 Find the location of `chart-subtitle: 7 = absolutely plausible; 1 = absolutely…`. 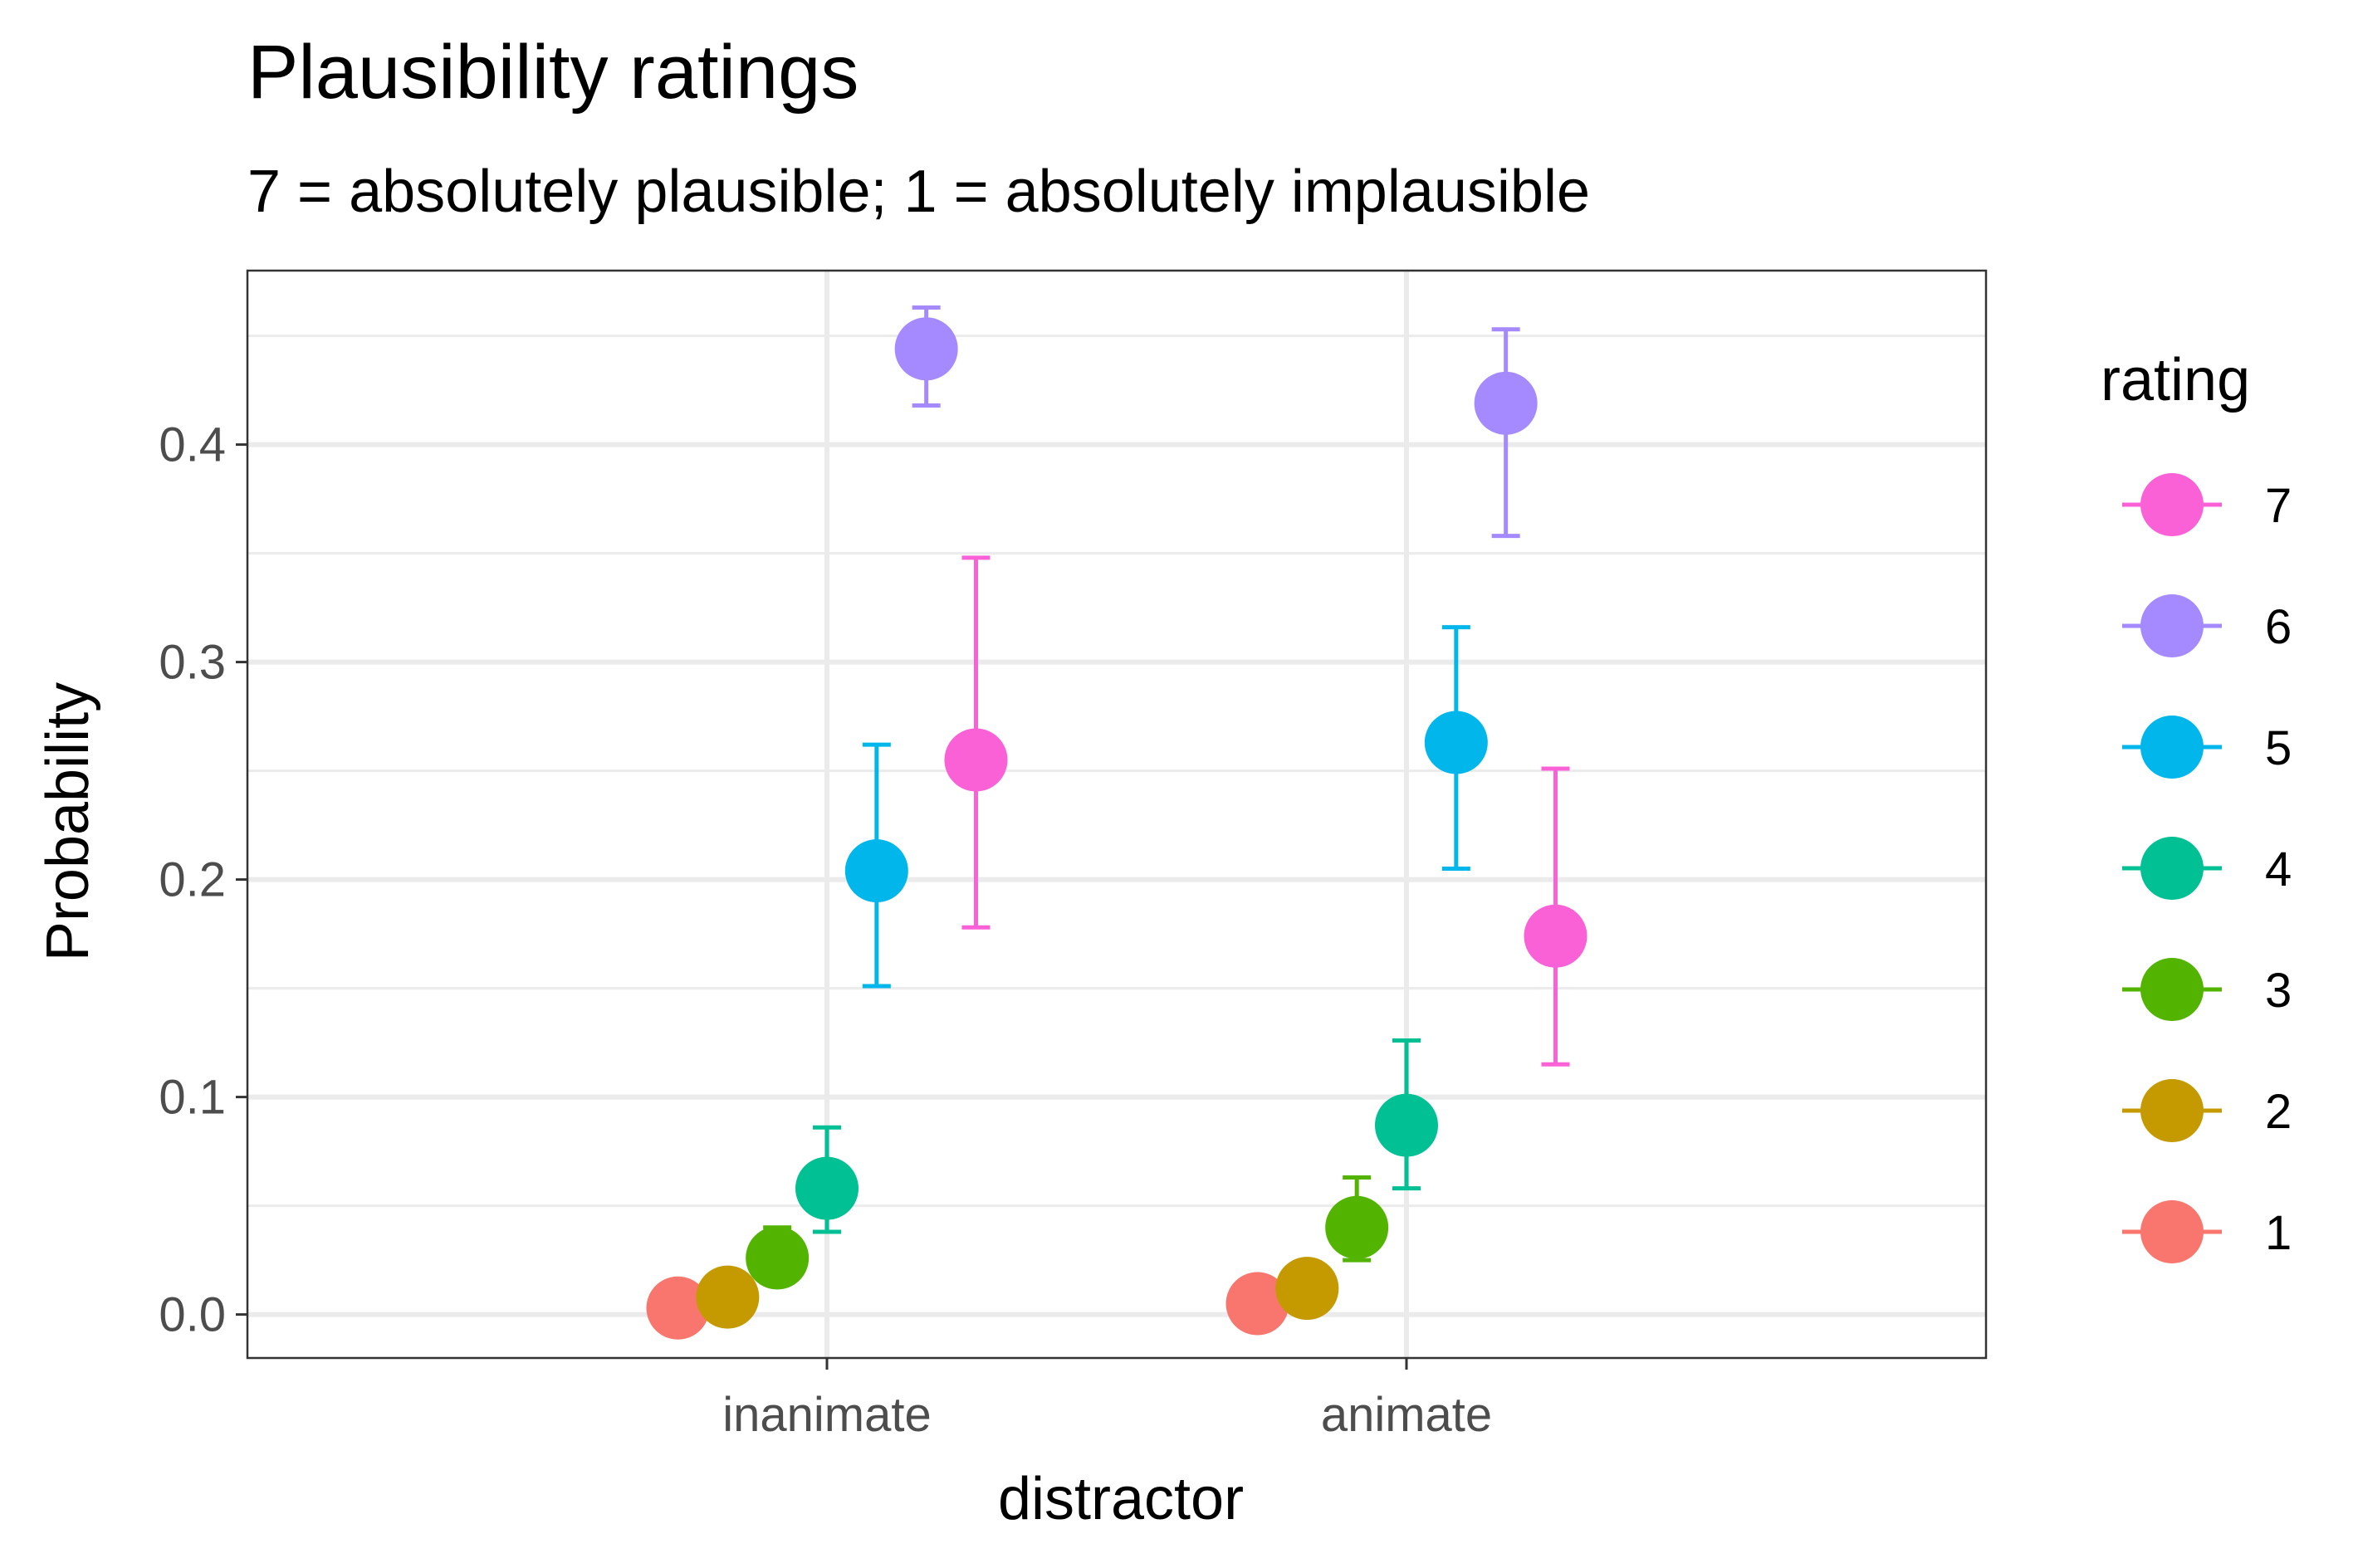

chart-subtitle: 7 = absolutely plausible; 1 = absolutely… is located at coordinates (919, 192).